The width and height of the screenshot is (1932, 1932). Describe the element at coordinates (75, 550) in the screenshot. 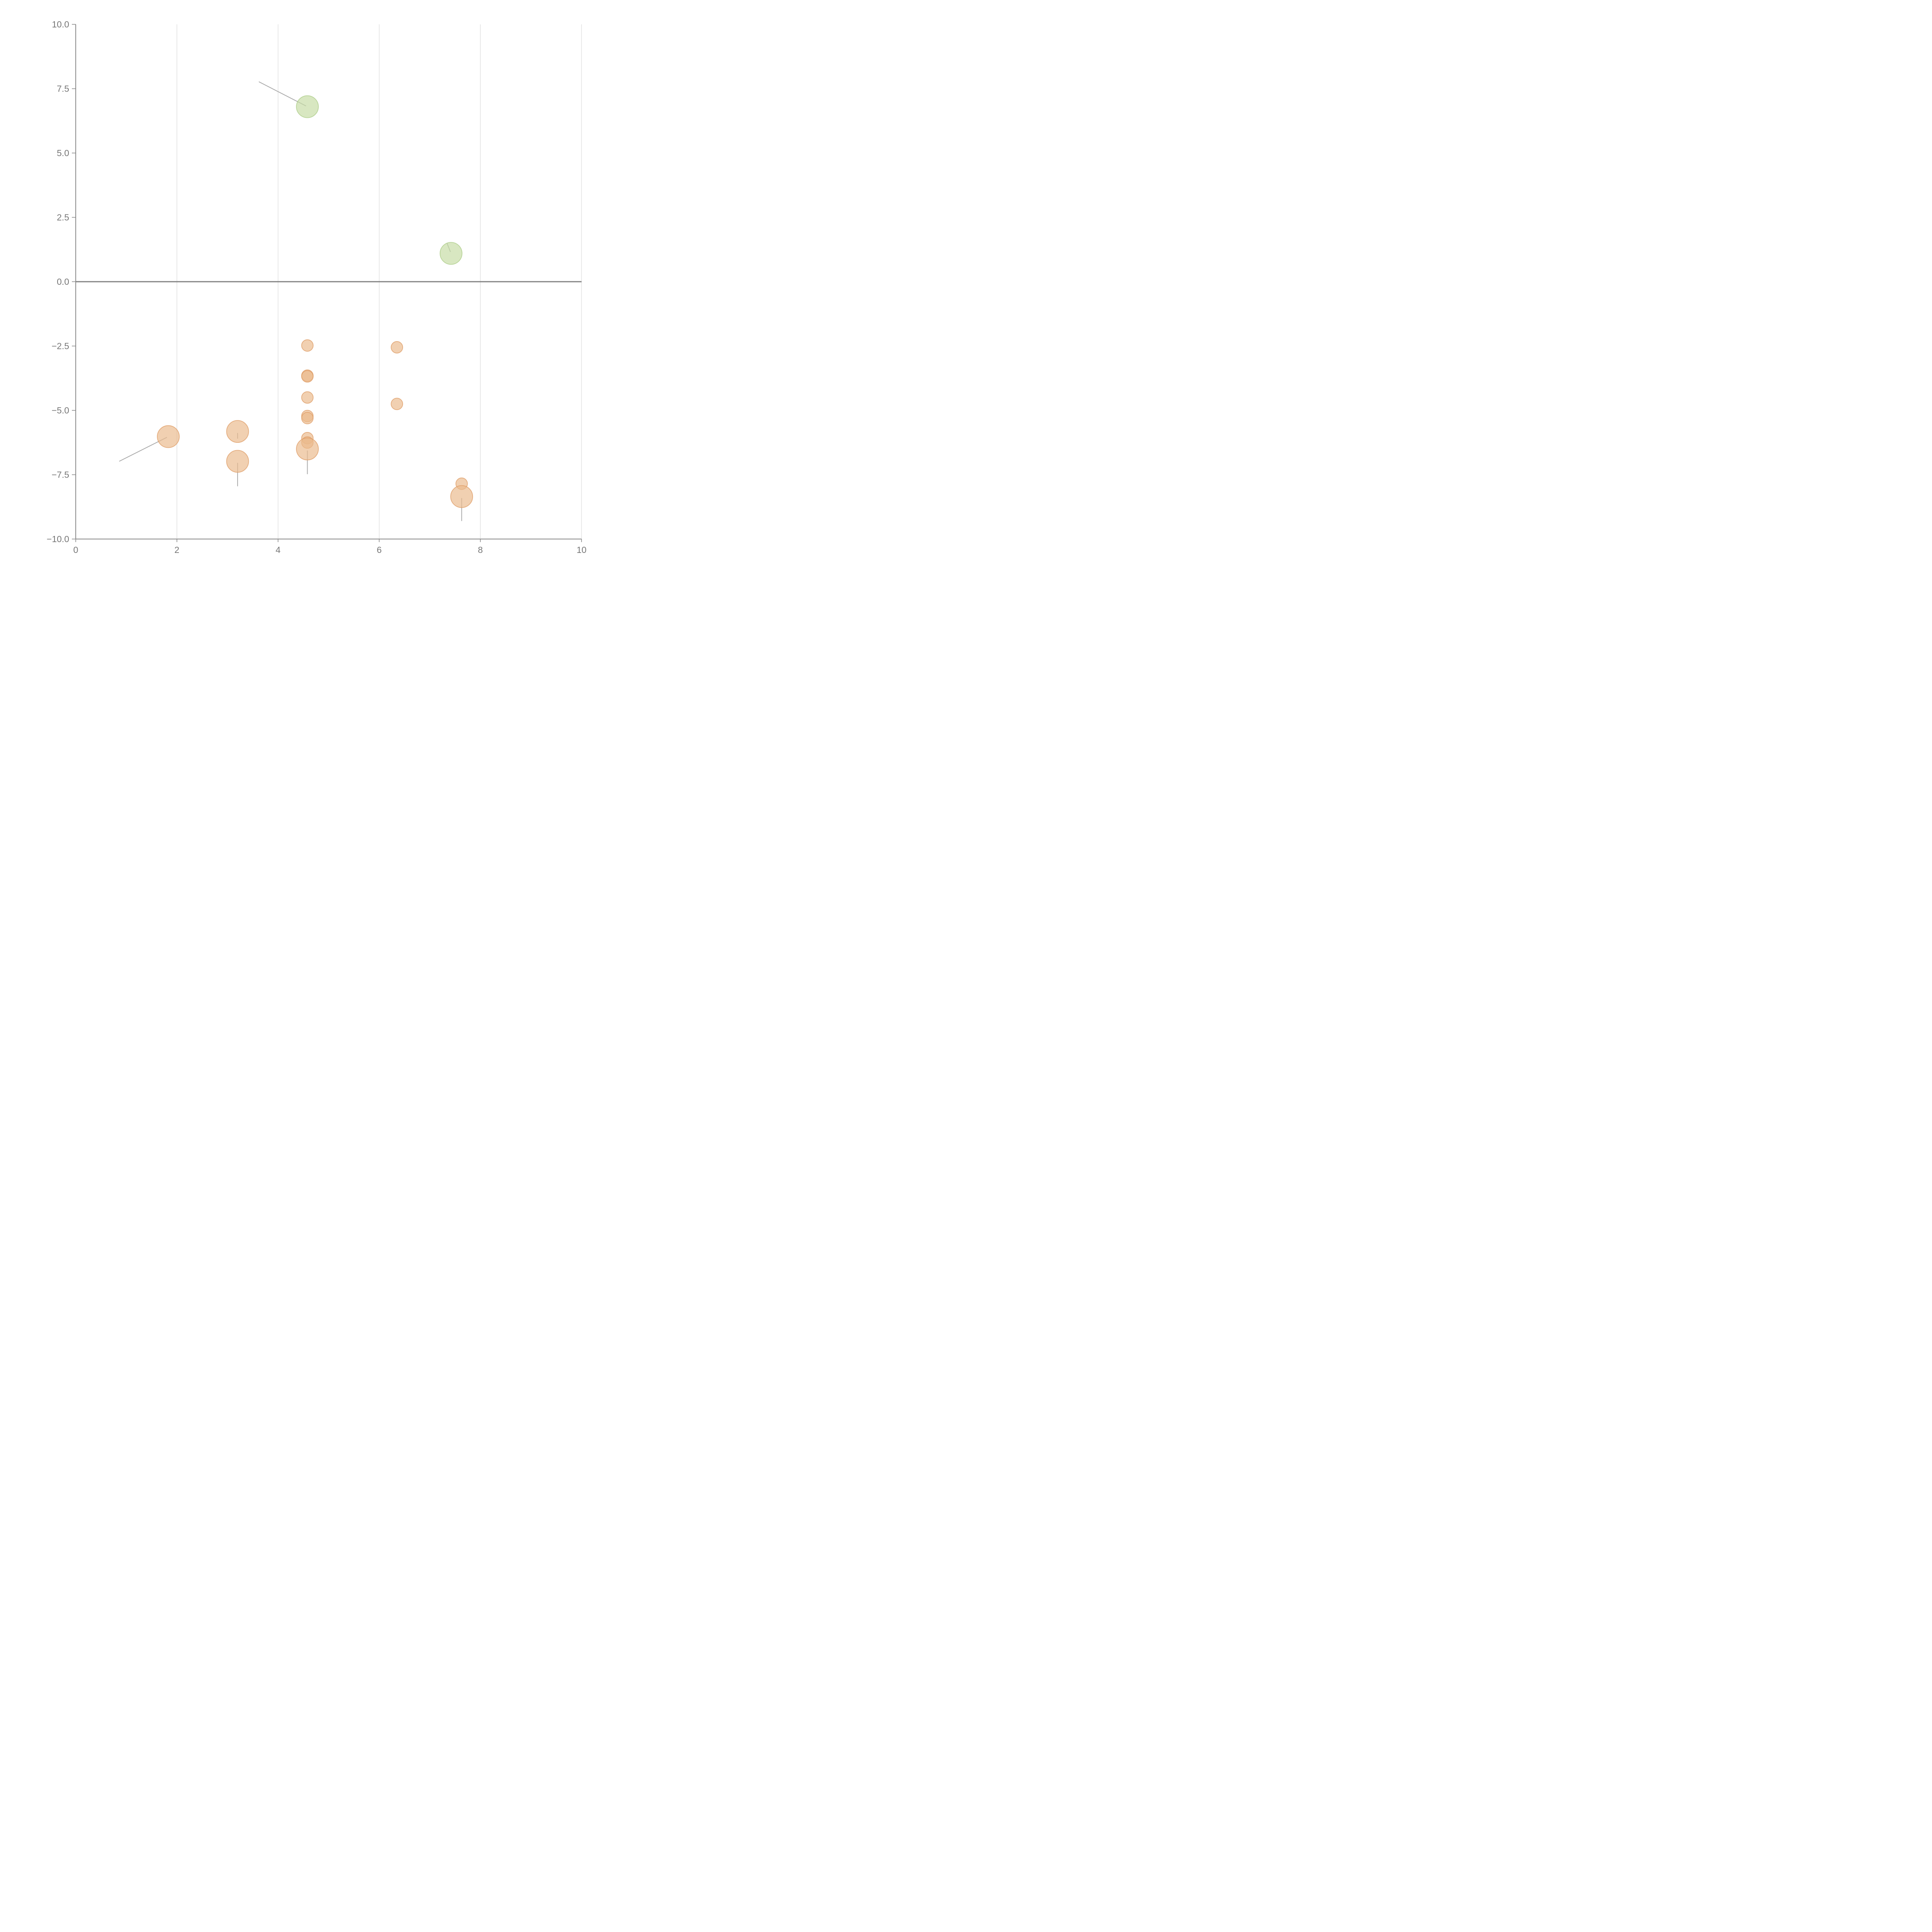

I see `x-tick-label: 0` at that location.